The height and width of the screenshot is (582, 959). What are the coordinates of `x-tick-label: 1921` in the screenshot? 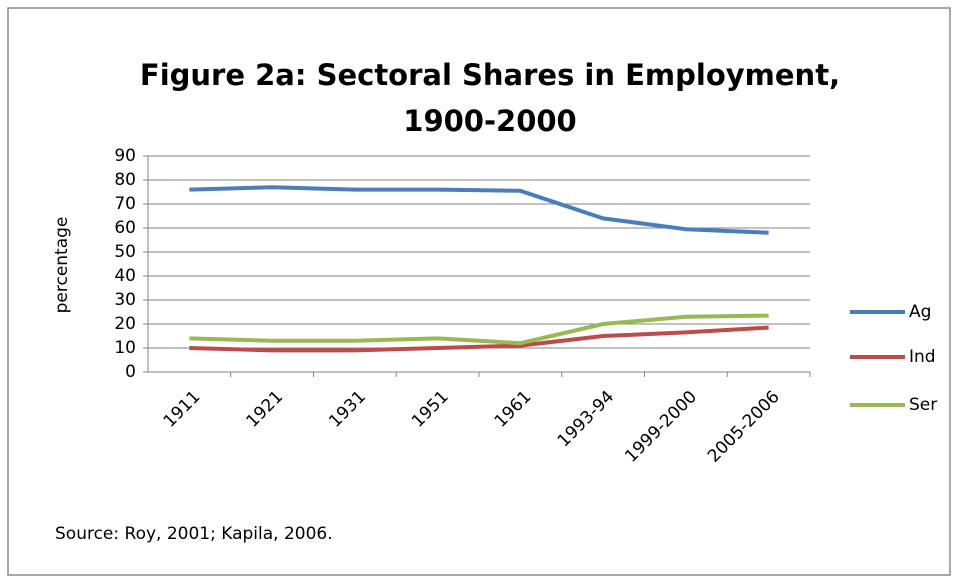 It's located at (264, 409).